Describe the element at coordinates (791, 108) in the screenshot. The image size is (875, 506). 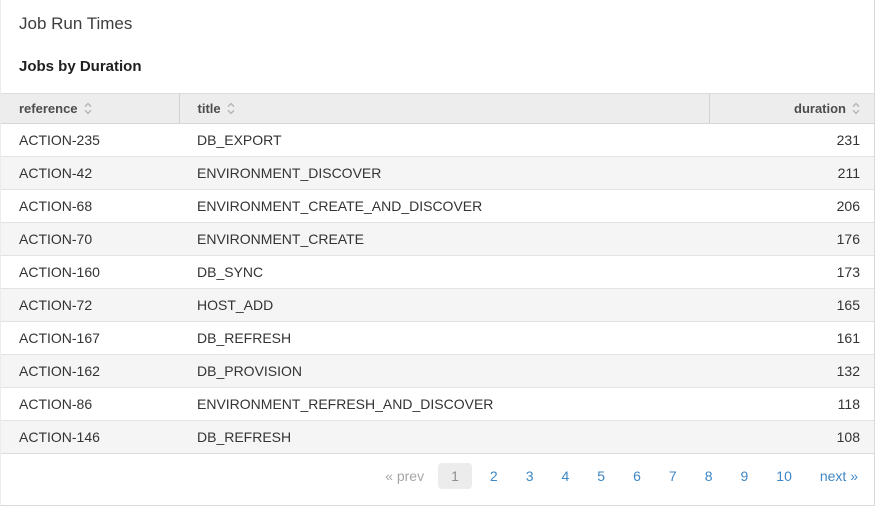
I see `column-header-duration: duration` at that location.